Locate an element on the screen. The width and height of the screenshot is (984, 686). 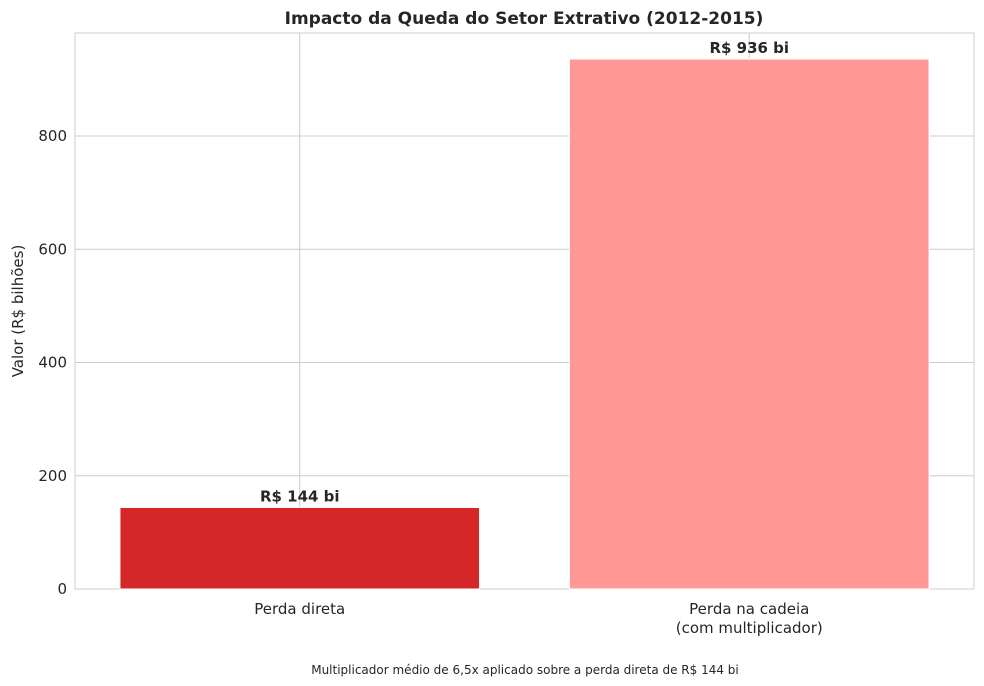
y-tick-label: 800 is located at coordinates (52, 136).